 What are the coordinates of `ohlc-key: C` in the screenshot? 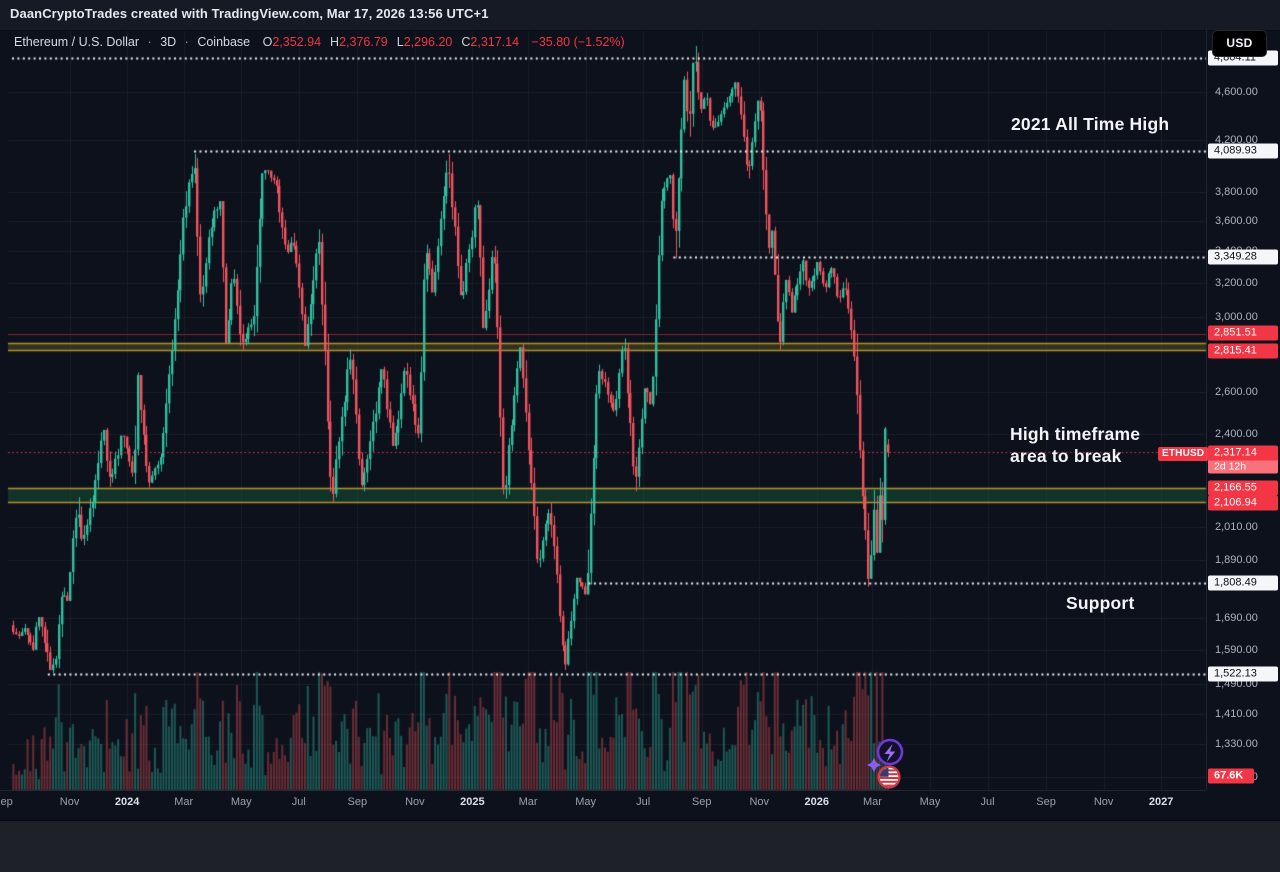 It's located at (466, 42).